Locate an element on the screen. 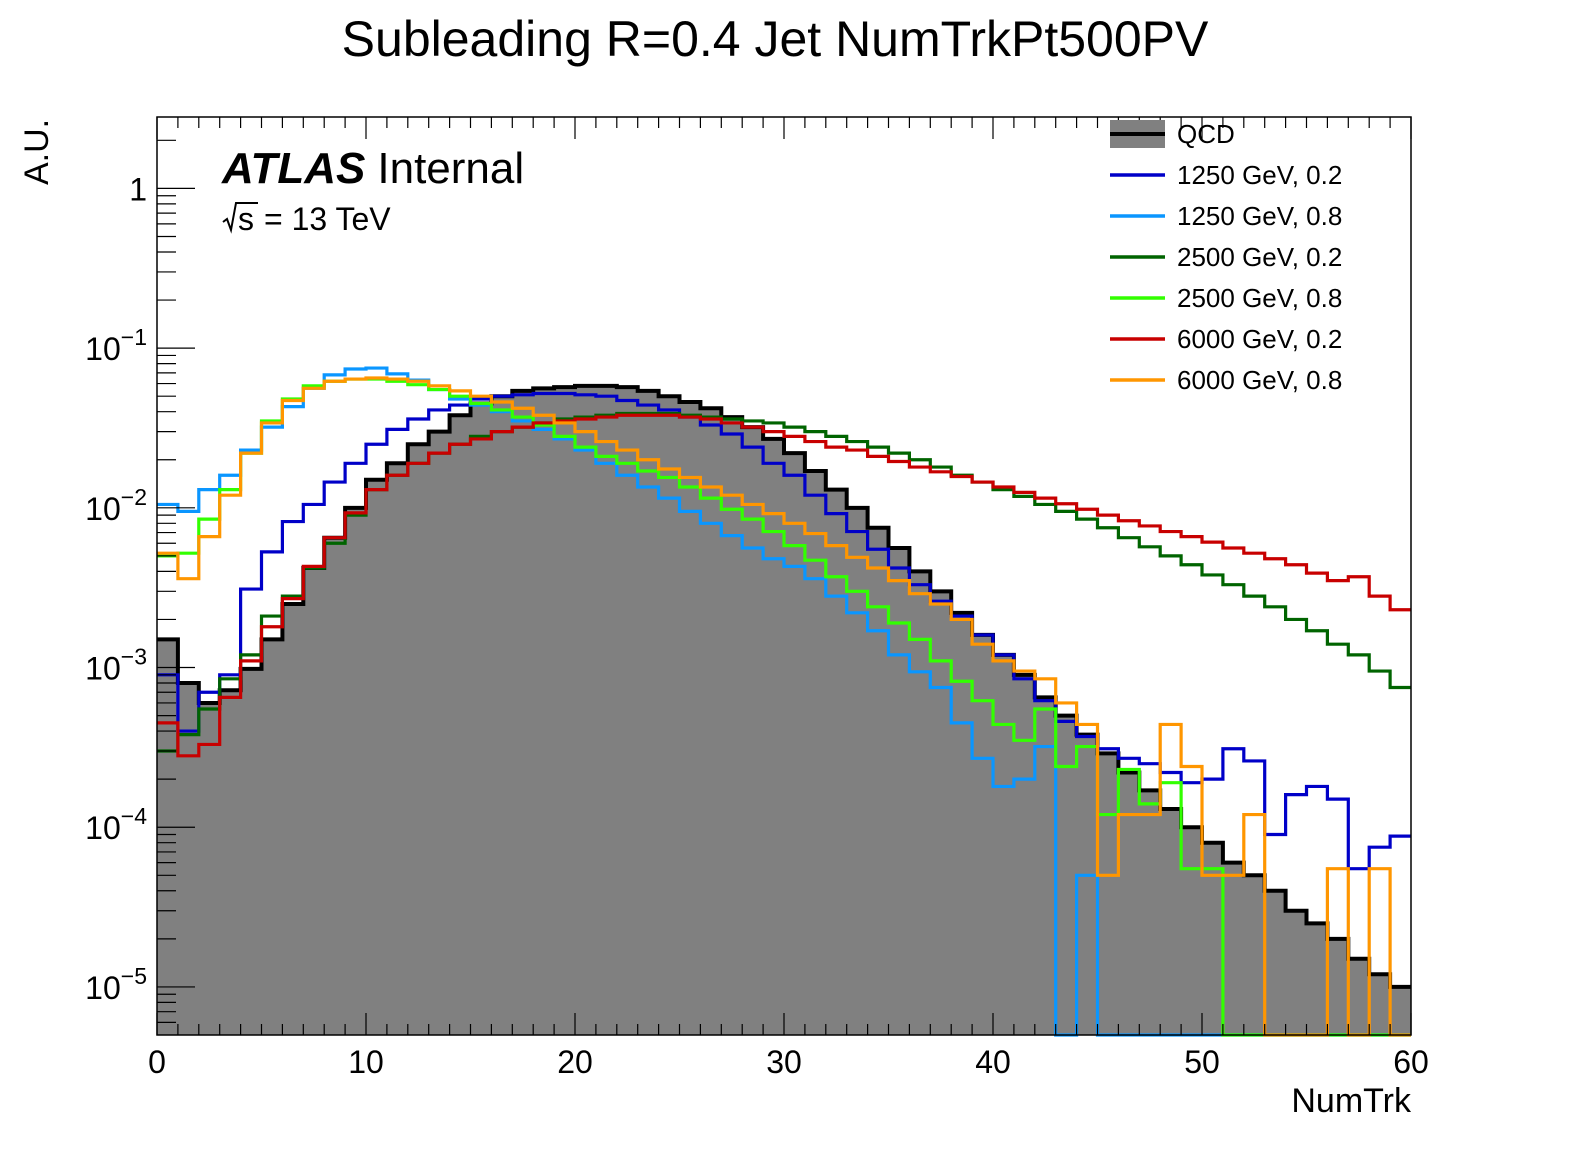 This screenshot has height=1172, width=1596. legend-entry-6000-gev-0-8: 6000 GeV, 0.8 is located at coordinates (1226, 380).